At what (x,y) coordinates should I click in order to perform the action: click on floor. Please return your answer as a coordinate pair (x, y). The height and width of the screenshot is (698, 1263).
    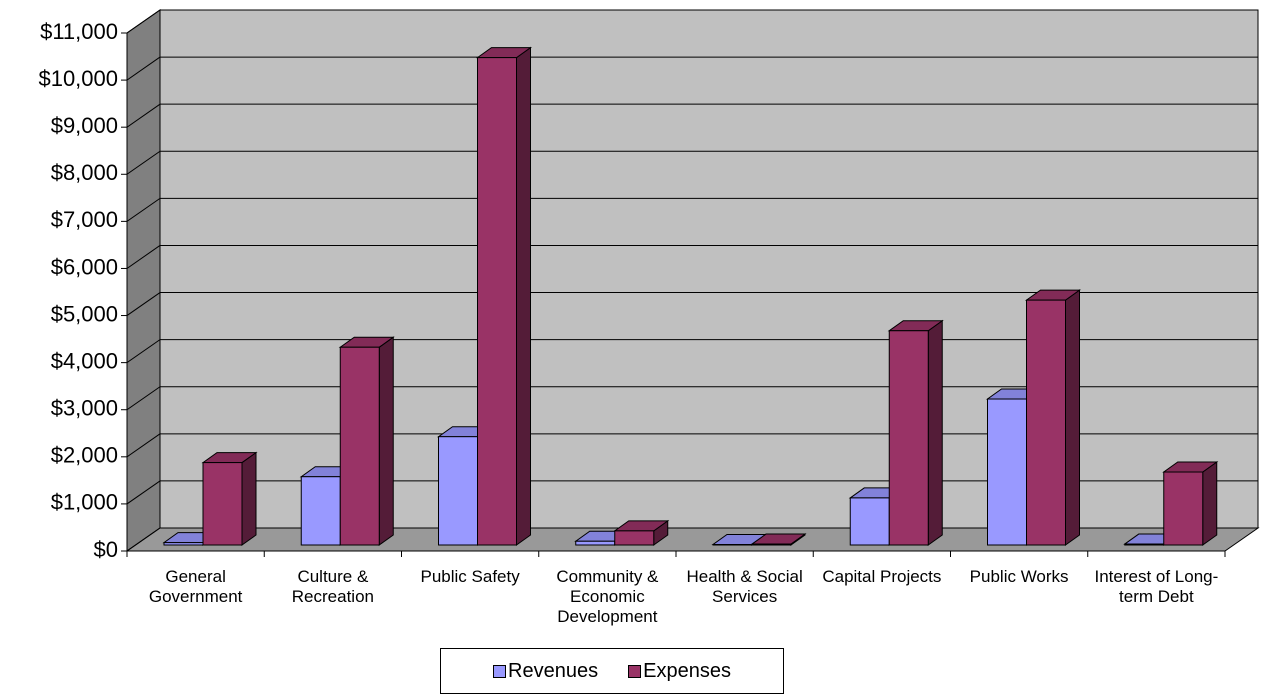
    Looking at the image, I should click on (692, 539).